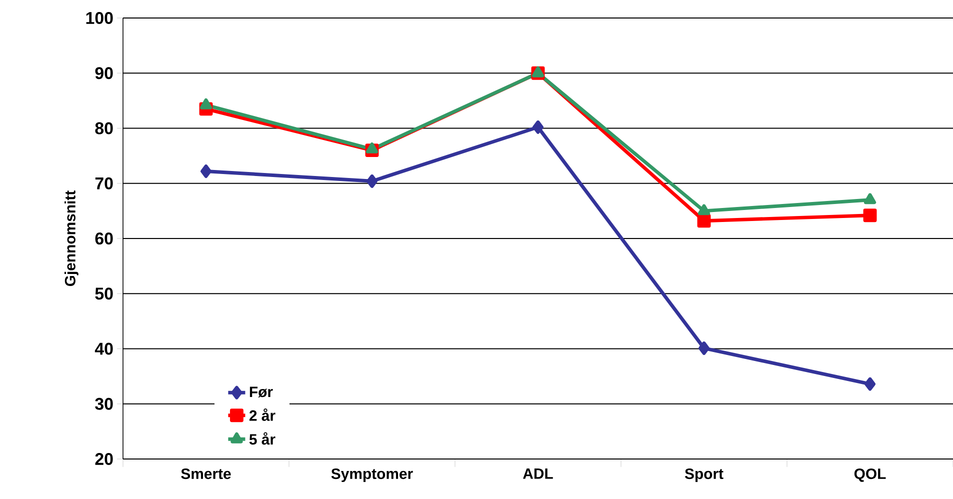  I want to click on y-tick-label: 30, so click(104, 404).